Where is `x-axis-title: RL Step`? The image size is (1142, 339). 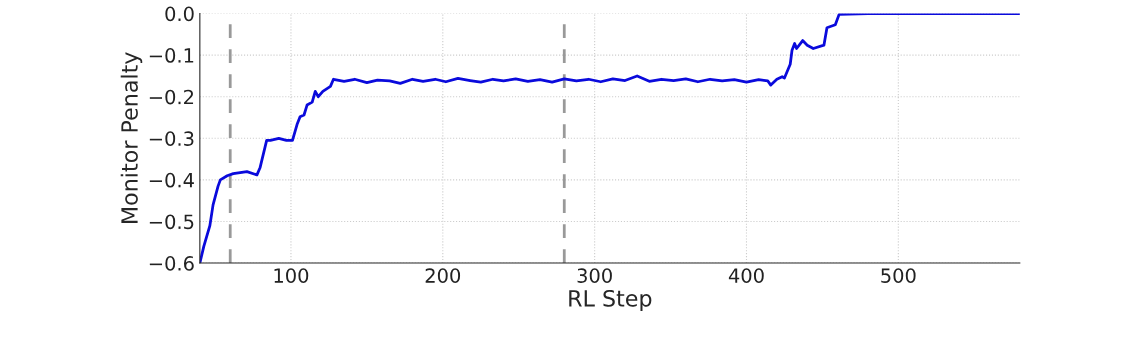
x-axis-title: RL Step is located at coordinates (610, 300).